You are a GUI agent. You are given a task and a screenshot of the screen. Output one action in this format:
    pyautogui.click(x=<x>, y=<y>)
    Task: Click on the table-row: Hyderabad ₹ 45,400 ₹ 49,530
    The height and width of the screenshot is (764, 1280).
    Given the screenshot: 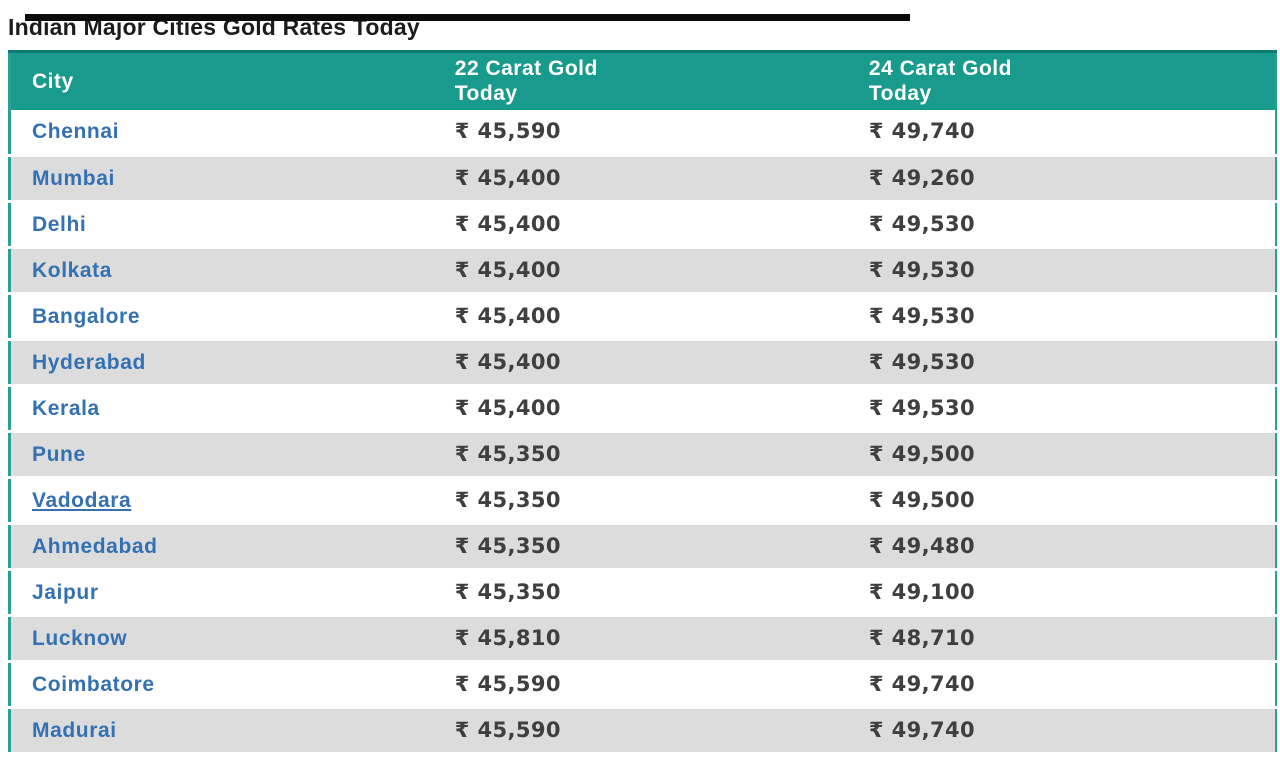 What is the action you would take?
    pyautogui.click(x=642, y=363)
    